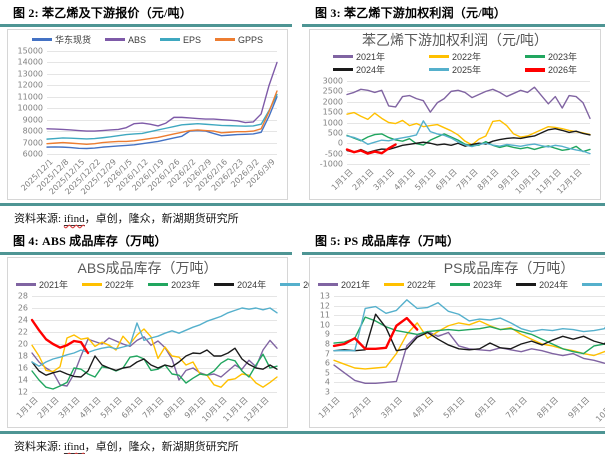  What do you see at coordinates (147, 359) in the screenshot?
I see `abs-inventory-chart-canvas` at bounding box center [147, 359].